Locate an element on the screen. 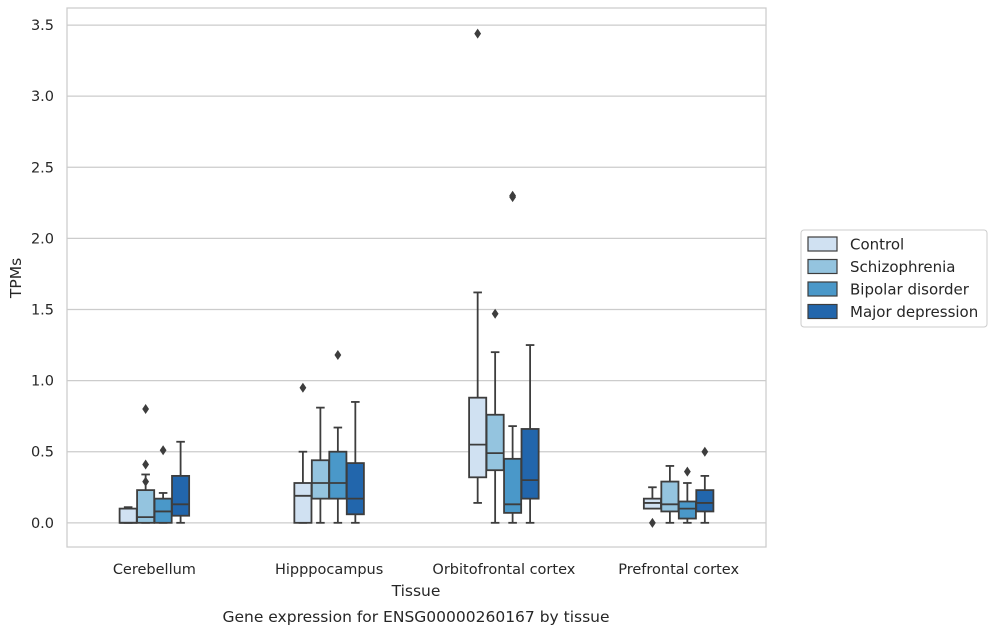 Image resolution: width=997 pixels, height=634 pixels. legend-label: Bipolar disorder is located at coordinates (910, 290).